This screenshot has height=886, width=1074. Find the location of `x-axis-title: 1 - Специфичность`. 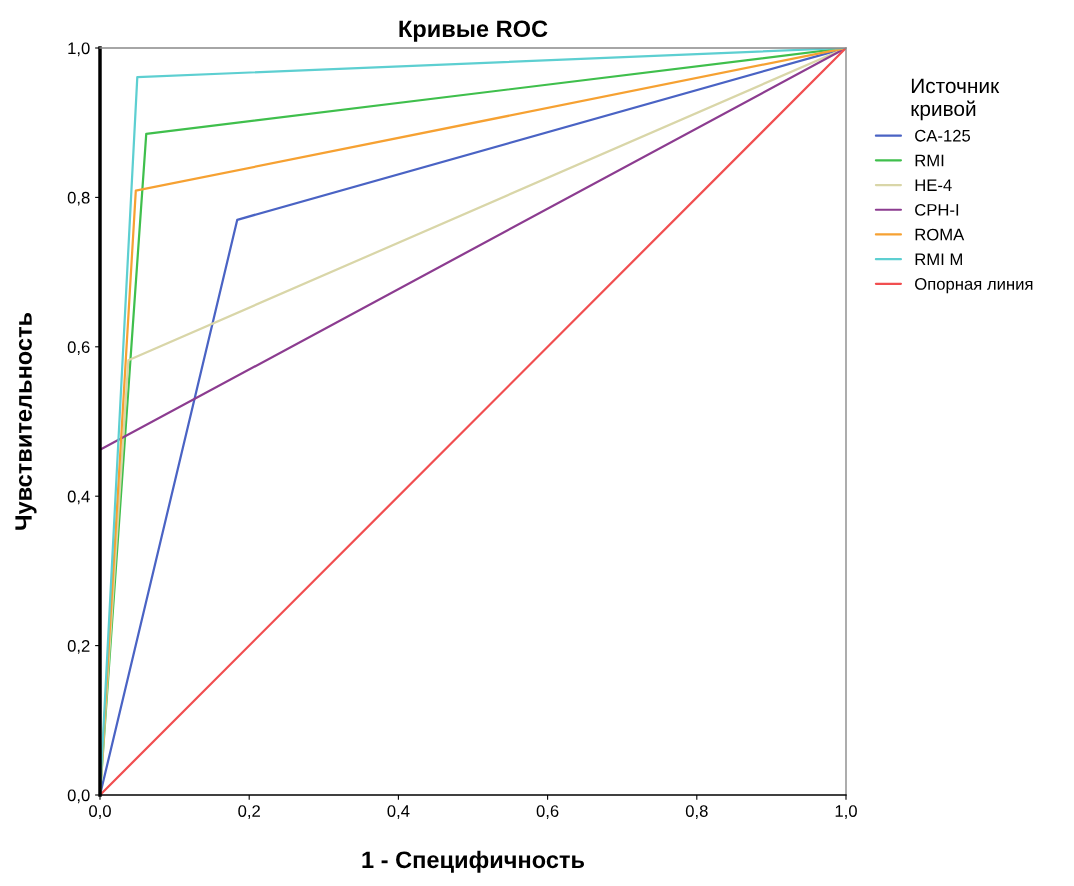

x-axis-title: 1 - Специфичность is located at coordinates (473, 861).